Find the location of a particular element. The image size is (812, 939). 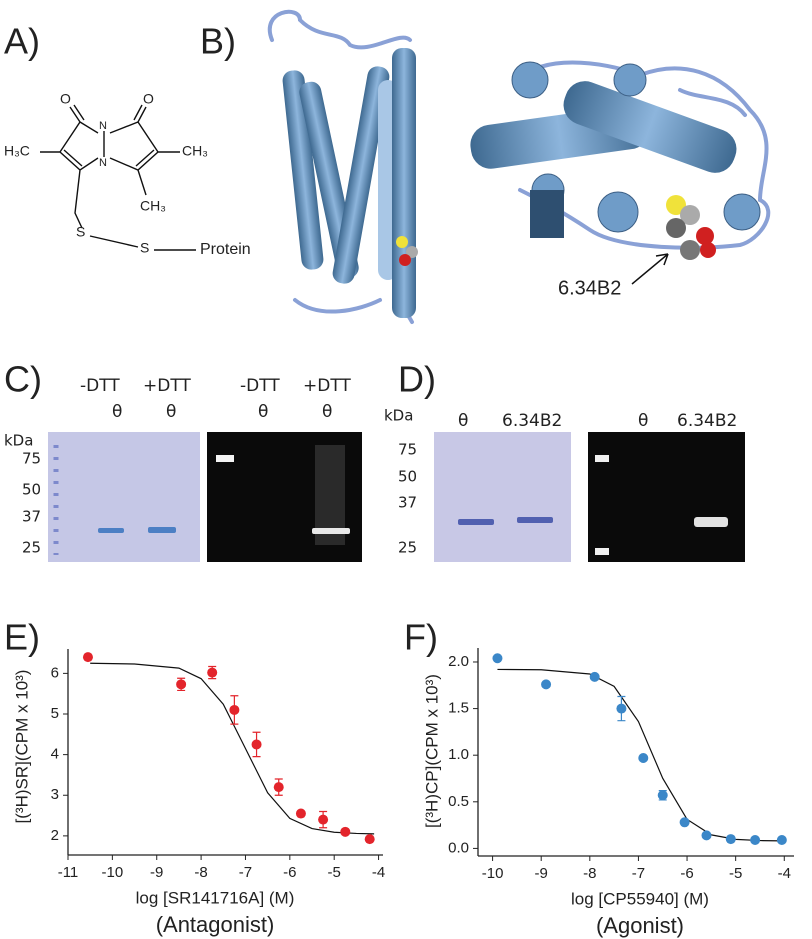

panel-label: A) is located at coordinates (22, 41).